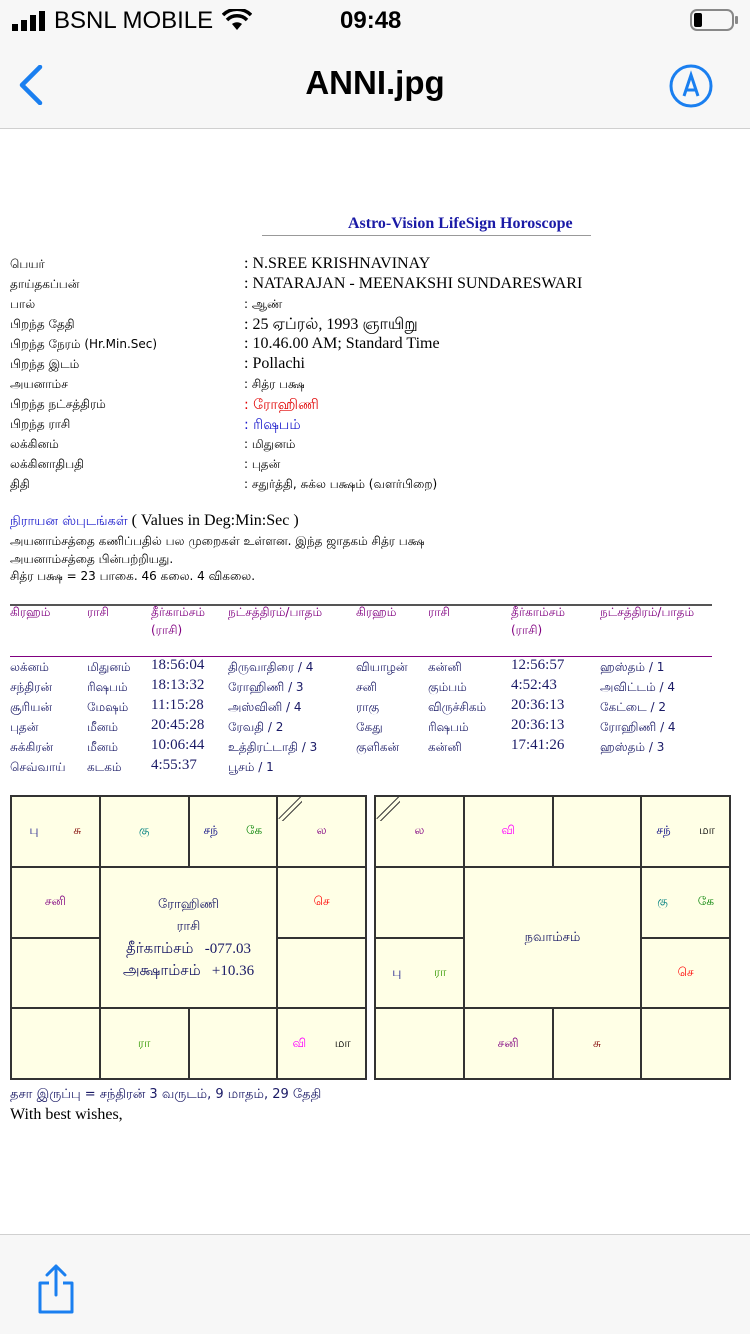 The image size is (750, 1334). What do you see at coordinates (69, 521) in the screenshot?
I see `section-title-tamil: நிராயன ஸ்புடங்கள்` at bounding box center [69, 521].